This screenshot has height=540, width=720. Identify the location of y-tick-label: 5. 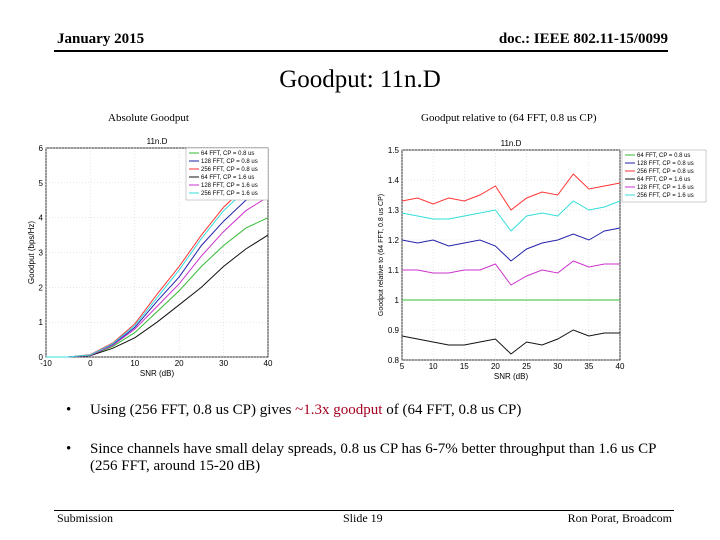
(41, 183).